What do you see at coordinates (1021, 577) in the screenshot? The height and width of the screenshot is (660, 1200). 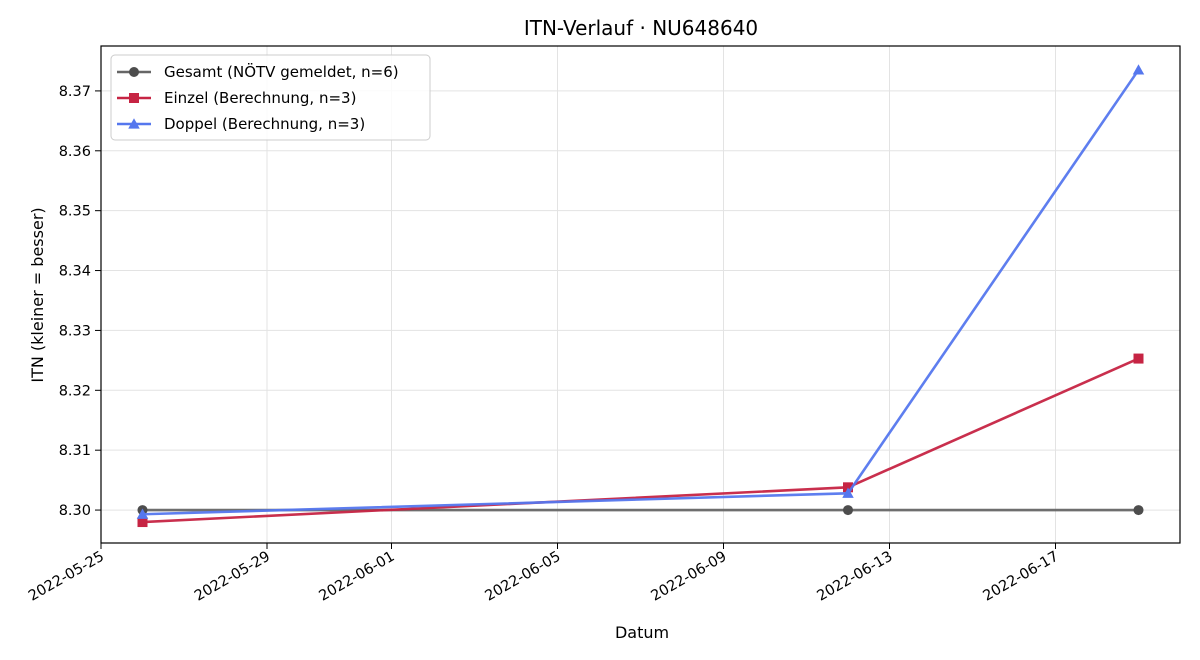 I see `x-tick-label: 2022-06-17` at bounding box center [1021, 577].